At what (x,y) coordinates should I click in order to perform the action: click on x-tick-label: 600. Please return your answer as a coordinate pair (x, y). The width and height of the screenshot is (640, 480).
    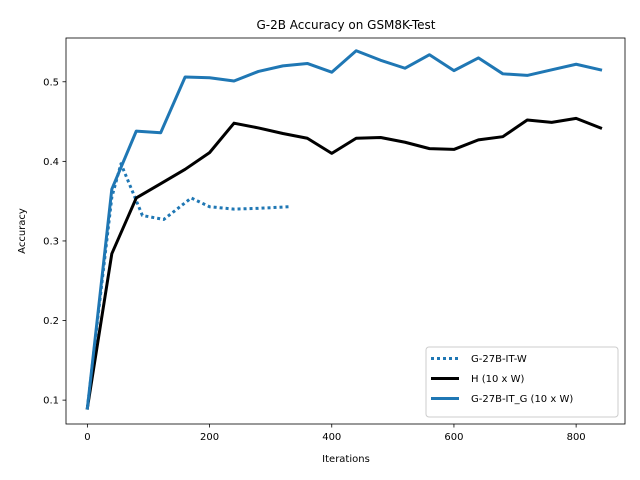
    Looking at the image, I should click on (453, 437).